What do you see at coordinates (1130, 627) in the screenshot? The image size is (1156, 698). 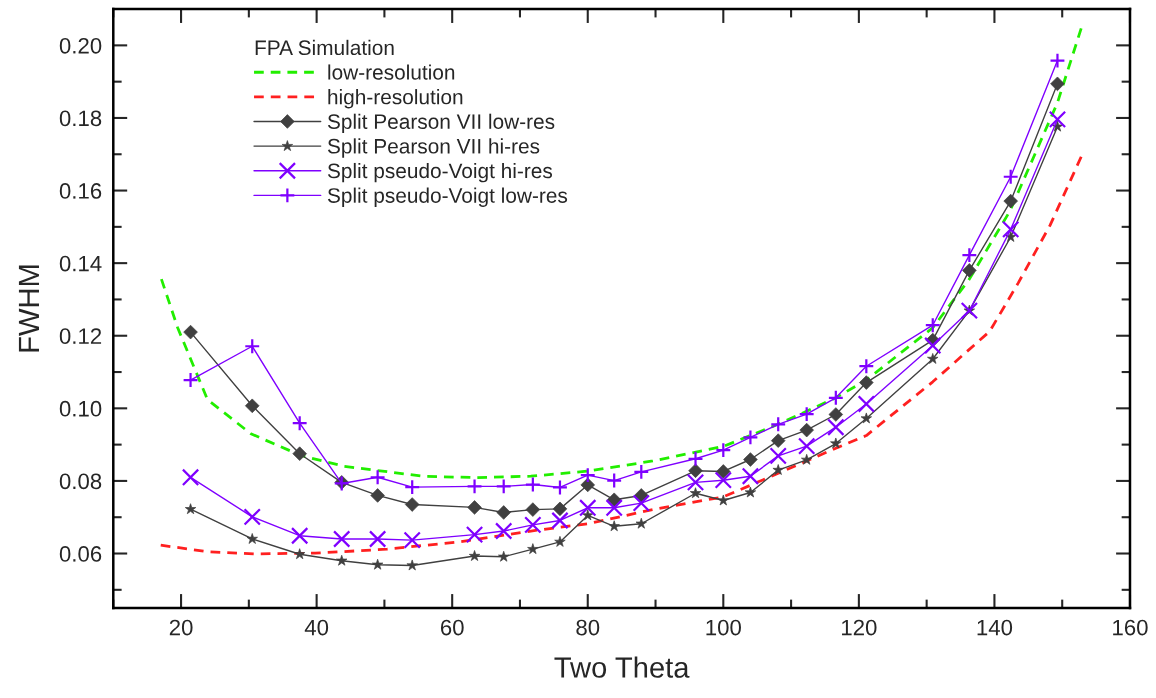 I see `x-tick-label: 160` at bounding box center [1130, 627].